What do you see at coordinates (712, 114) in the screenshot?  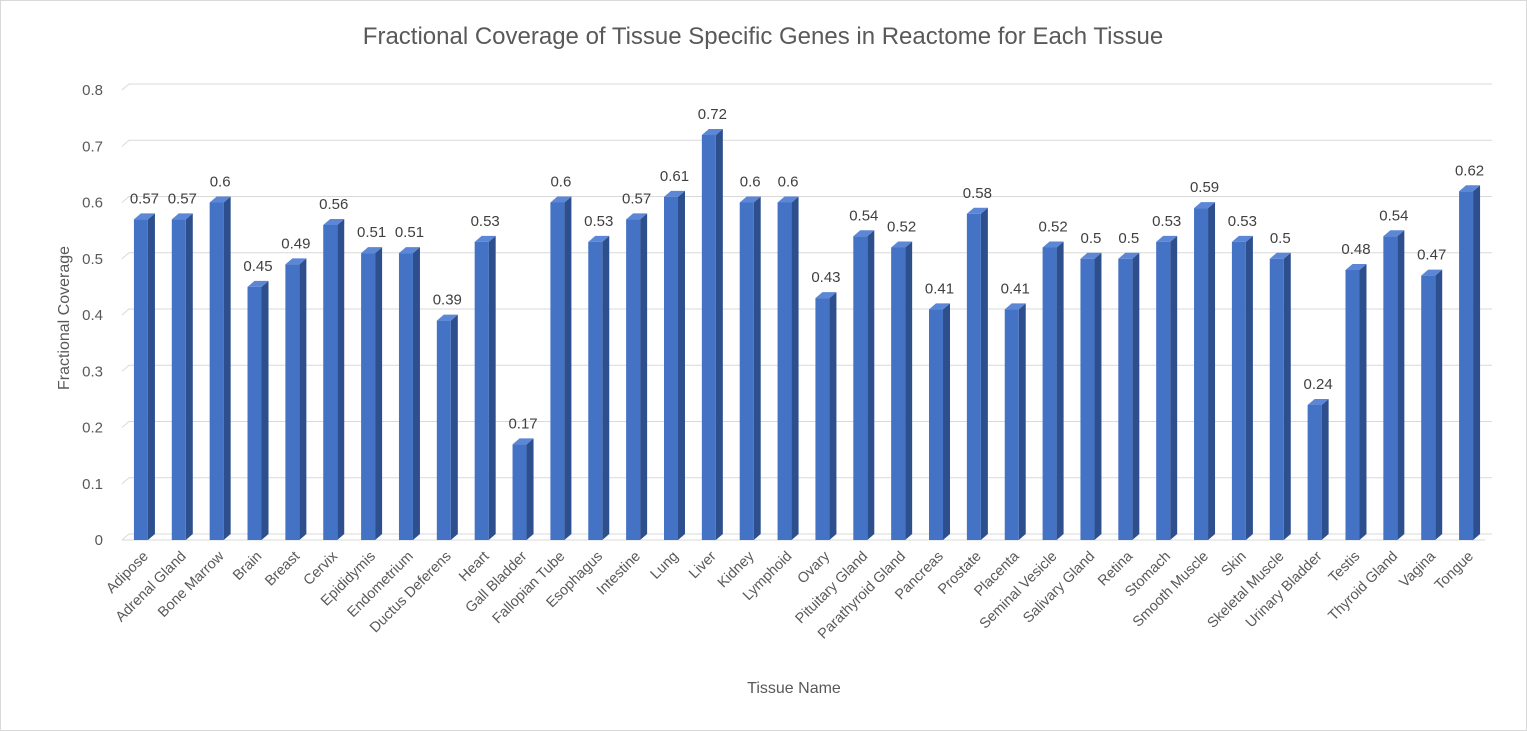 I see `data-label: 0.72` at bounding box center [712, 114].